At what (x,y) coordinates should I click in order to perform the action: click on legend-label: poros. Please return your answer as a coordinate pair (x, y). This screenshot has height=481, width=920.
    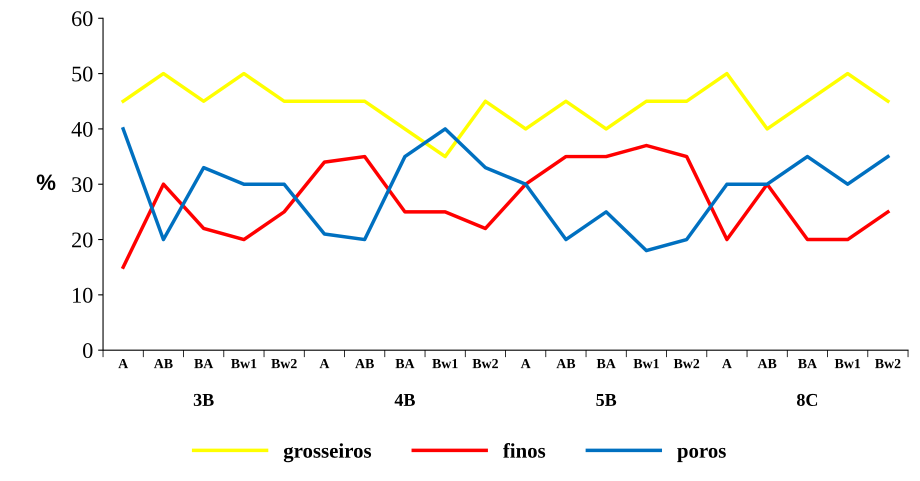
    Looking at the image, I should click on (701, 455).